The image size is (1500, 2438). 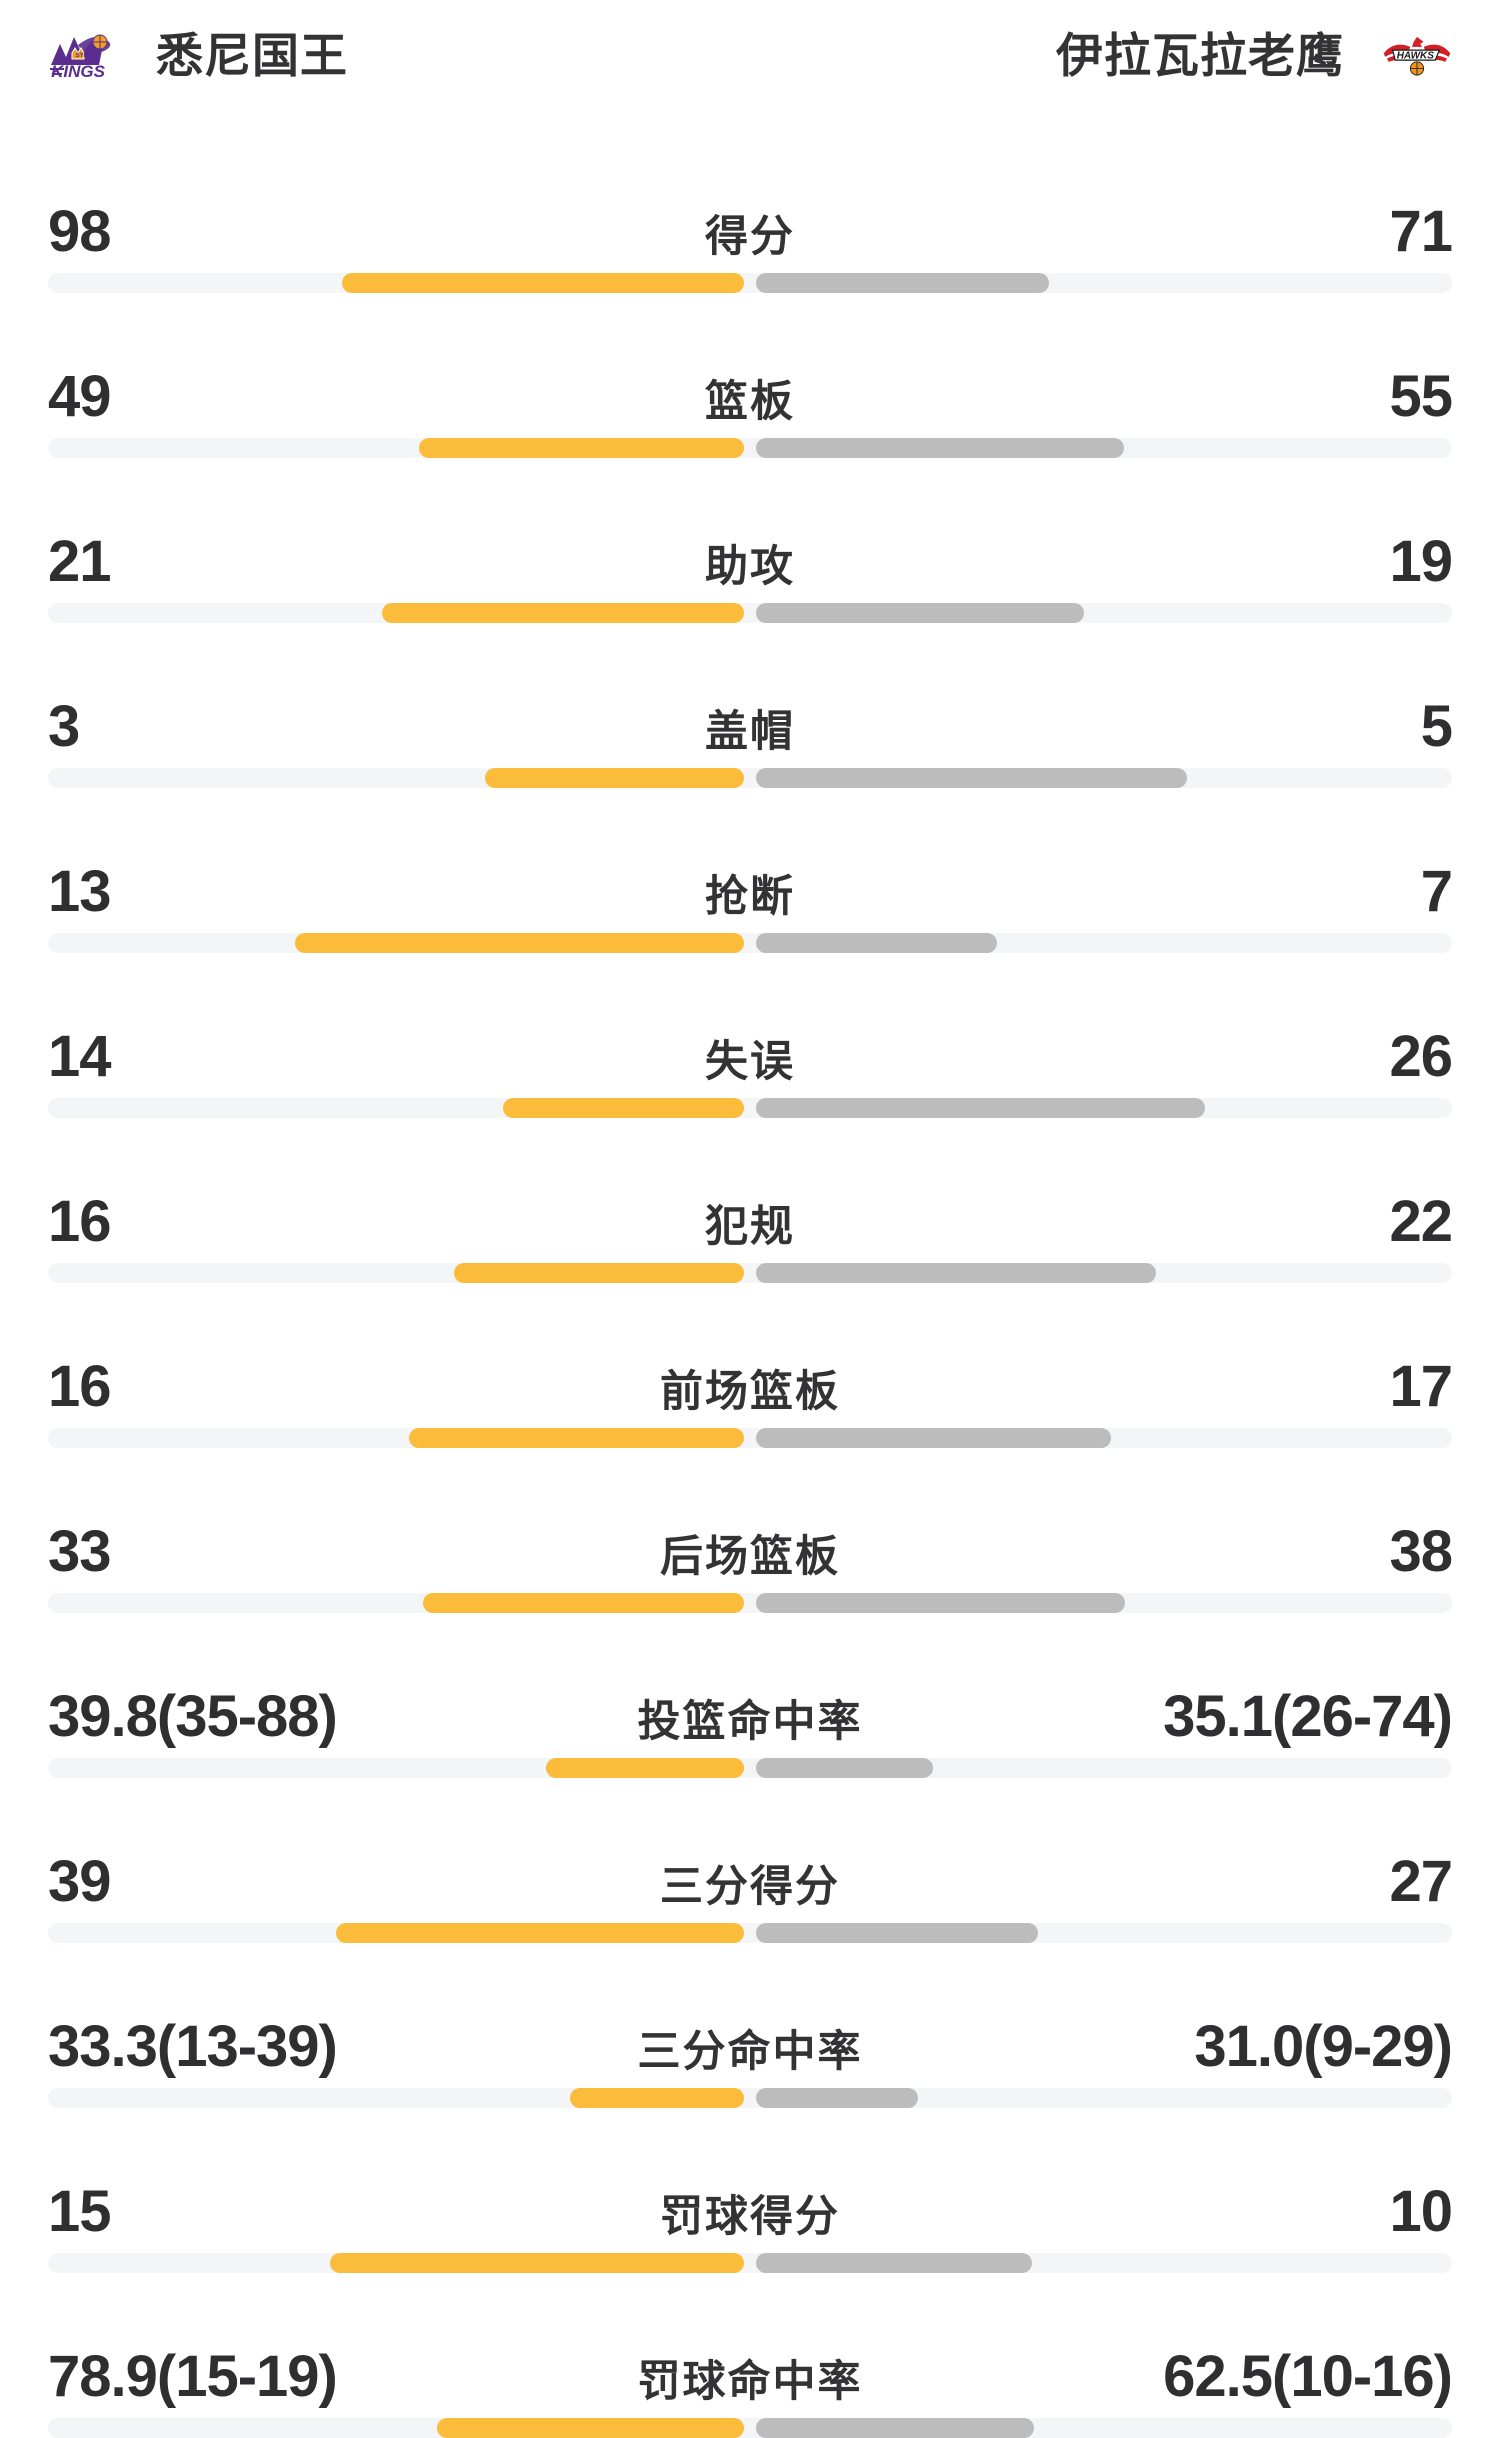 I want to click on stat-label: 失误, so click(x=750, y=1062).